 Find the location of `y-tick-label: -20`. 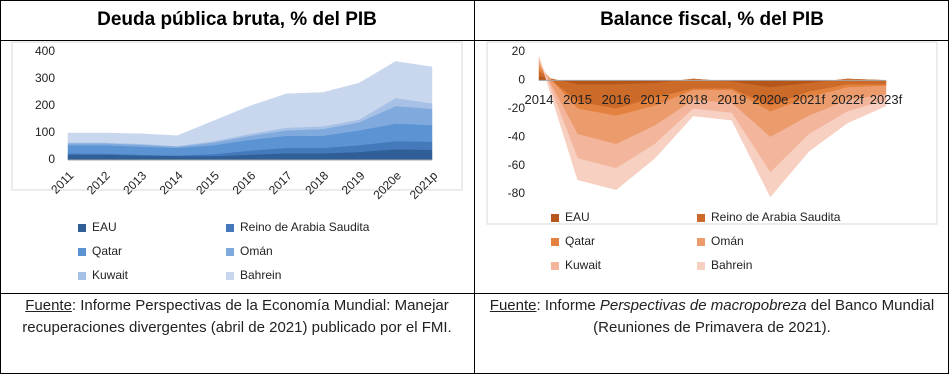

y-tick-label: -20 is located at coordinates (517, 108).